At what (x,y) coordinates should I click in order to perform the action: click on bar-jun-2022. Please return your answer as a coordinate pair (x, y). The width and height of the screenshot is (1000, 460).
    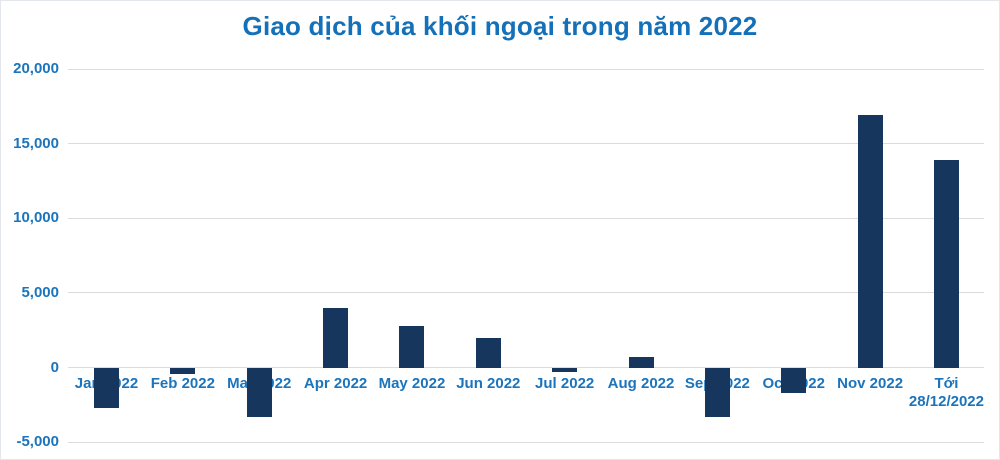
    Looking at the image, I should click on (488, 352).